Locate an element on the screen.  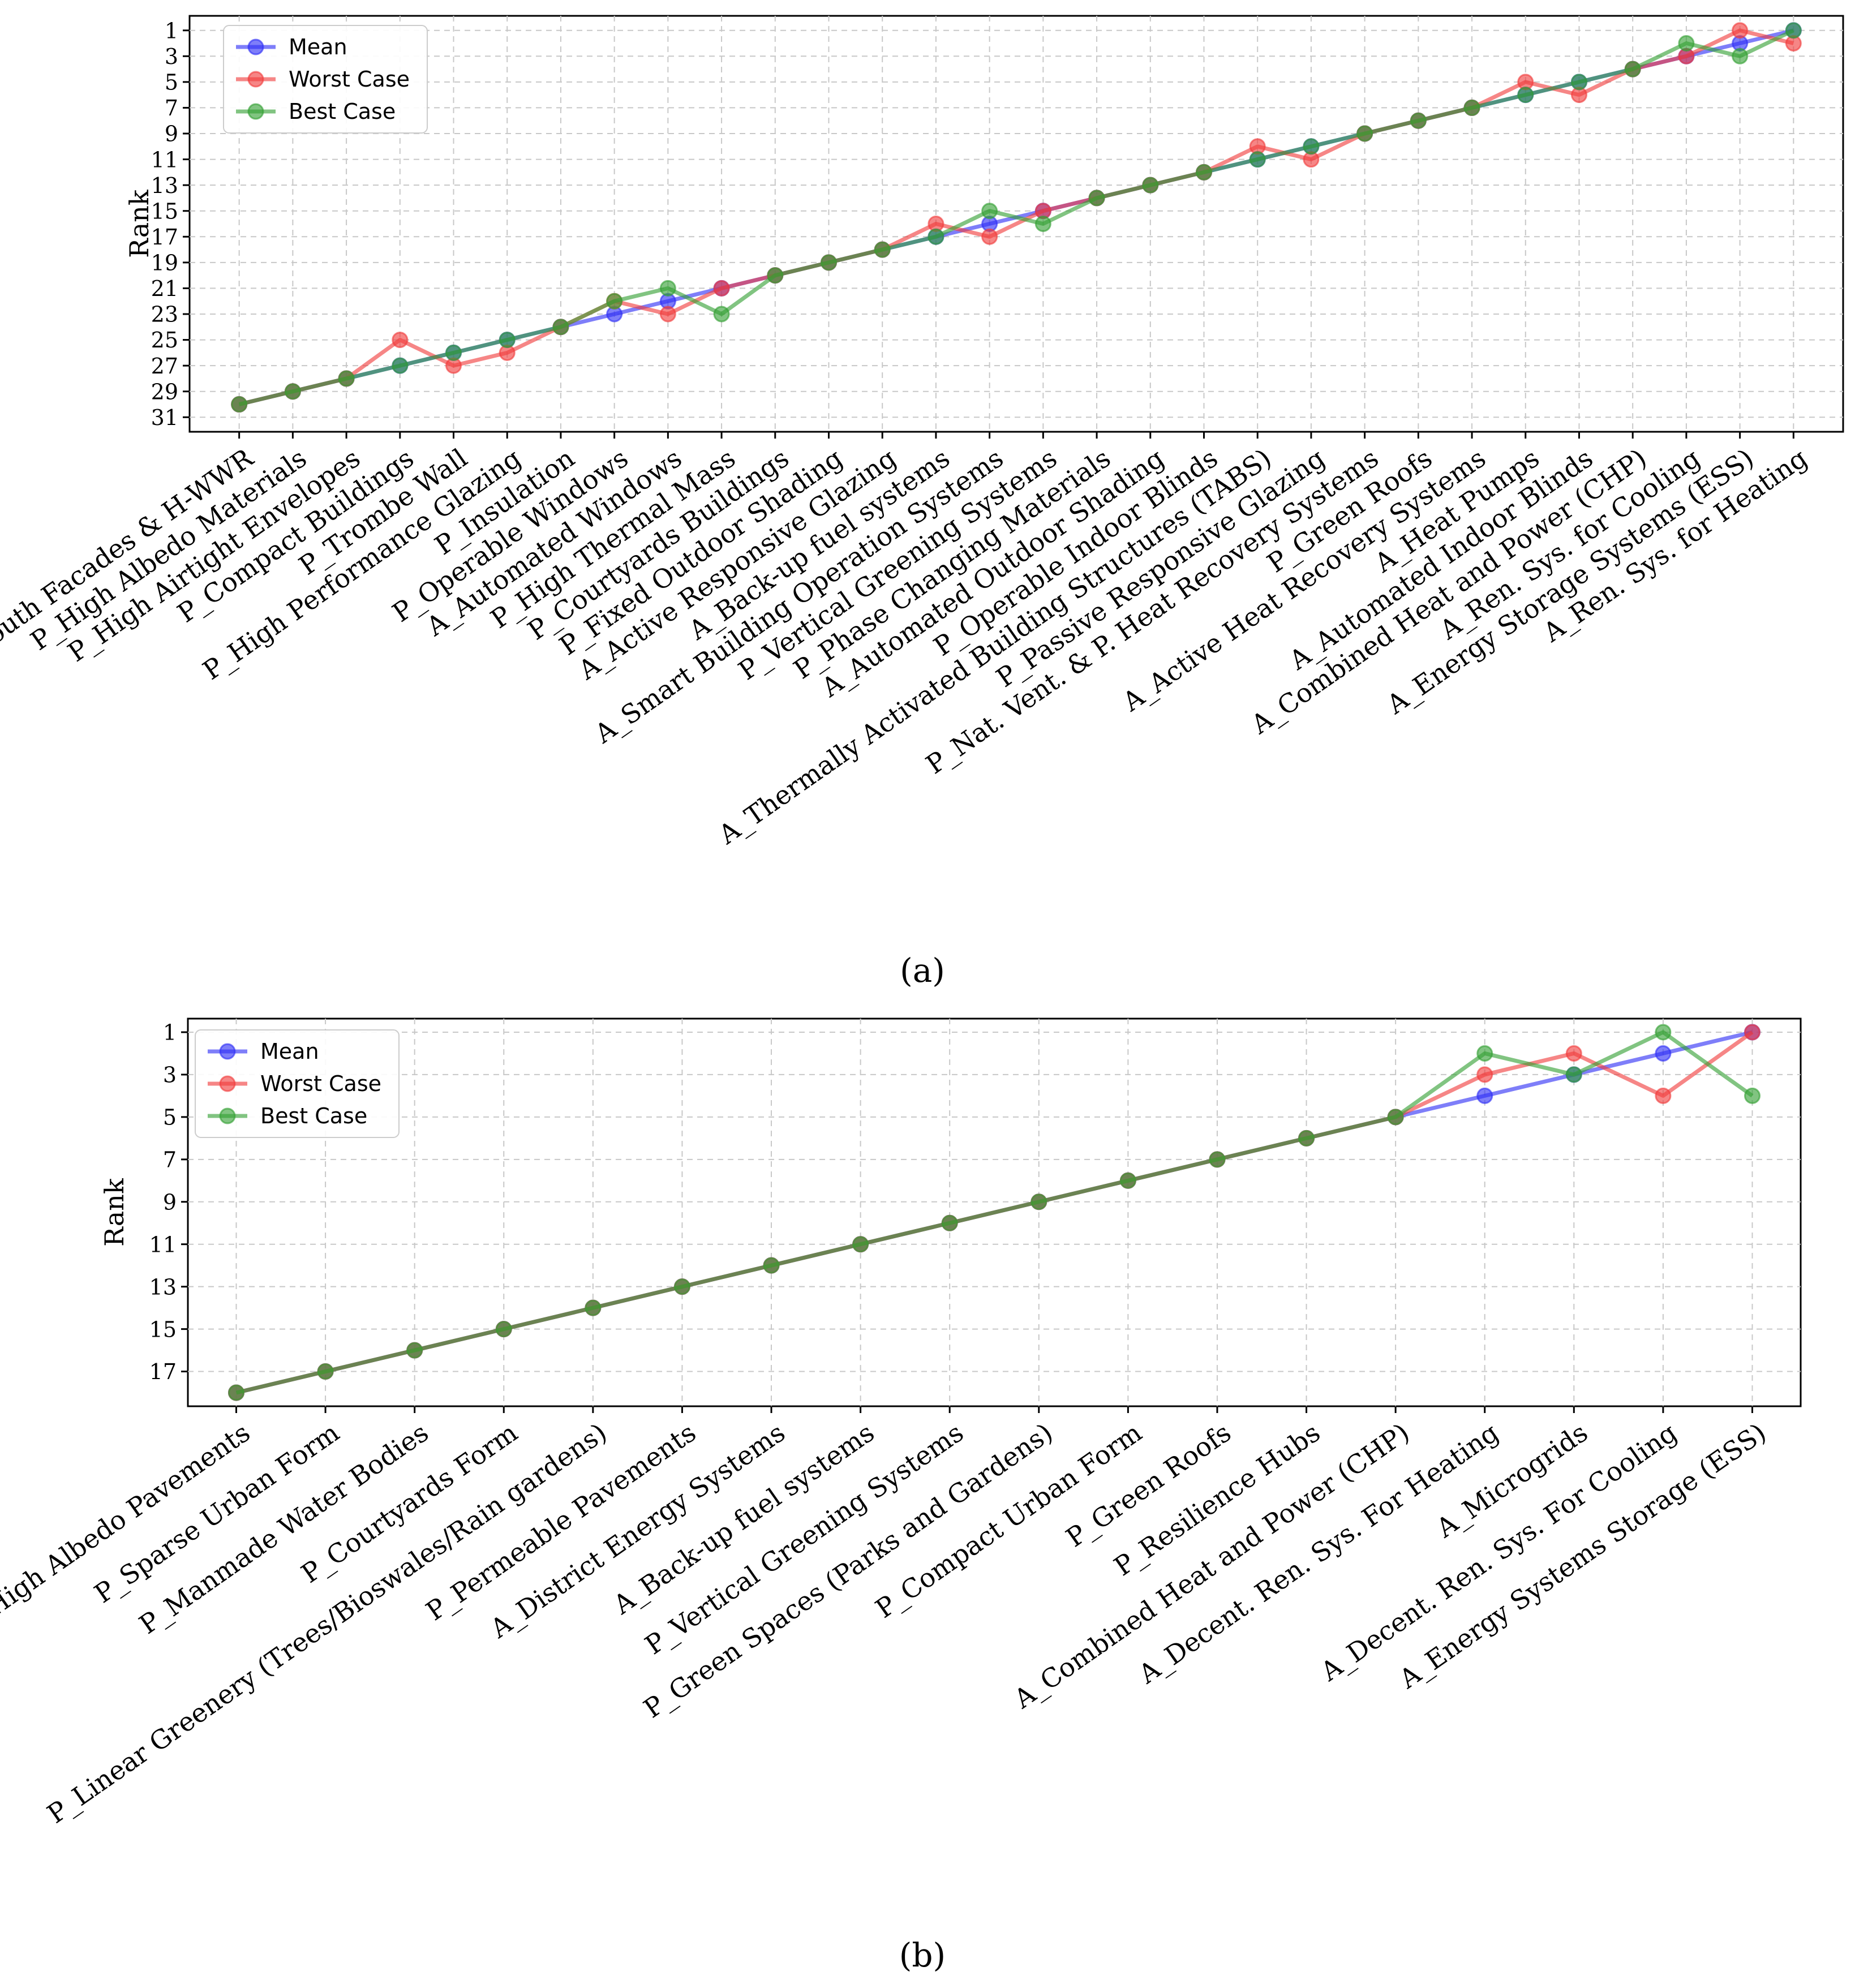
y-tick-label: 23 is located at coordinates (164, 314).